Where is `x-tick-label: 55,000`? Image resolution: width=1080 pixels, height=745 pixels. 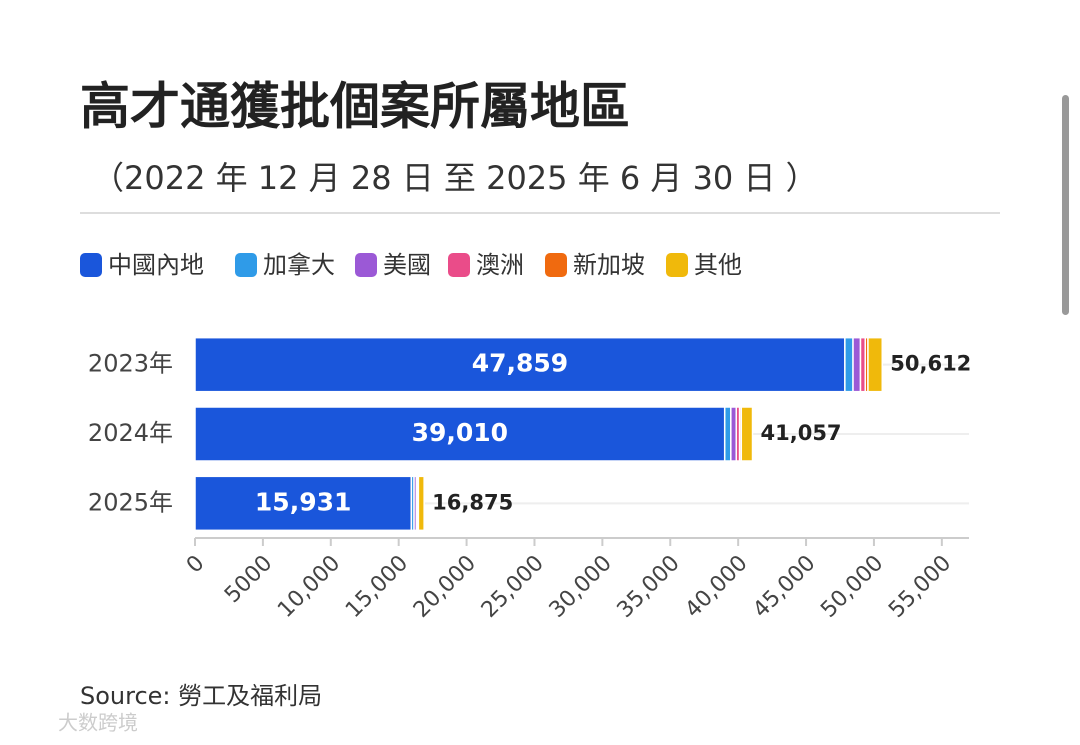
x-tick-label: 55,000 is located at coordinates (920, 587).